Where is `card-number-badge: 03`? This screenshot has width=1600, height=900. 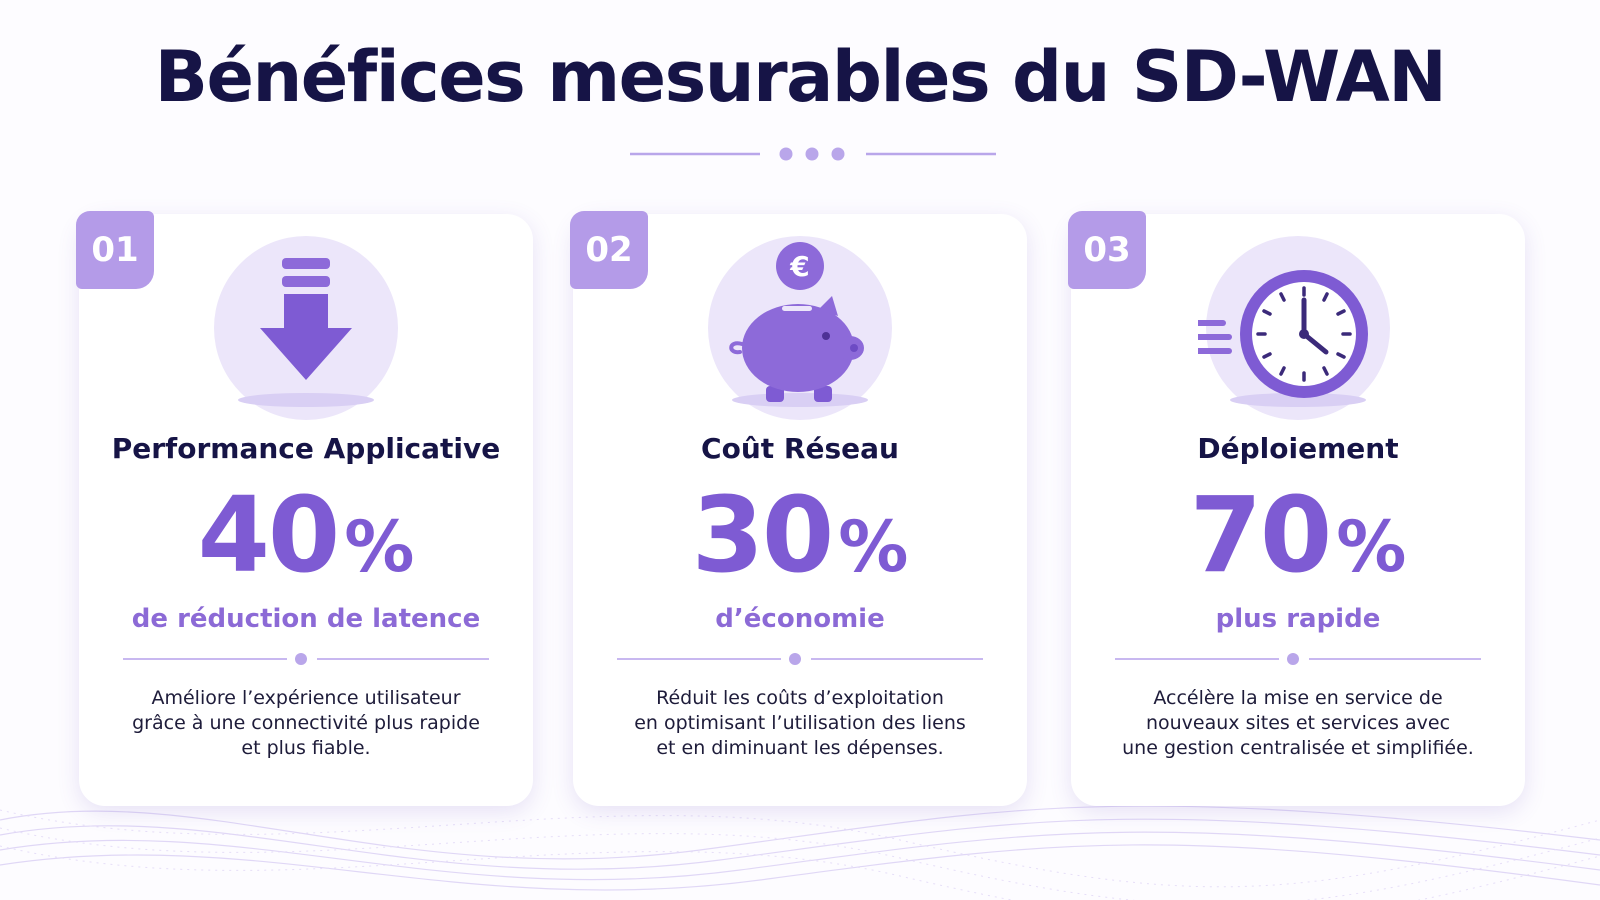 card-number-badge: 03 is located at coordinates (1107, 250).